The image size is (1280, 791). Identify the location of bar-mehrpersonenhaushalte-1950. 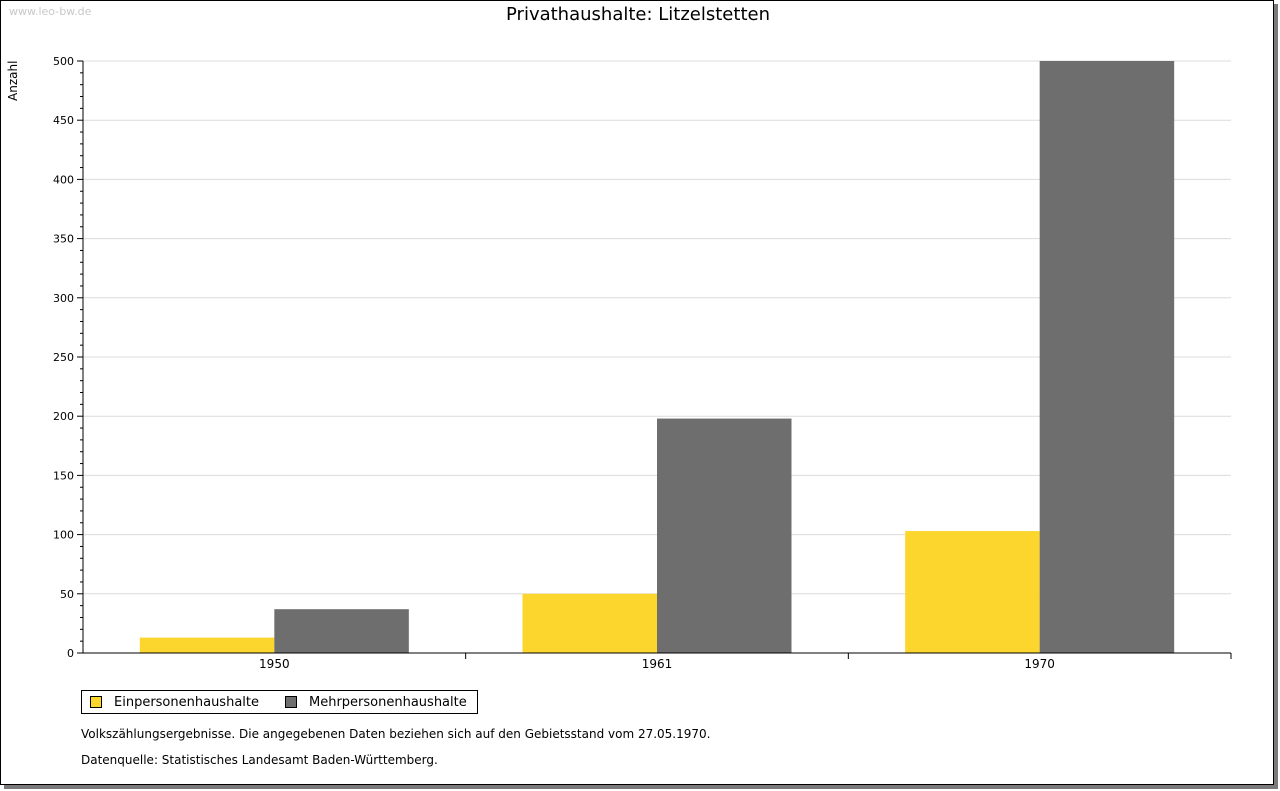
(341, 631).